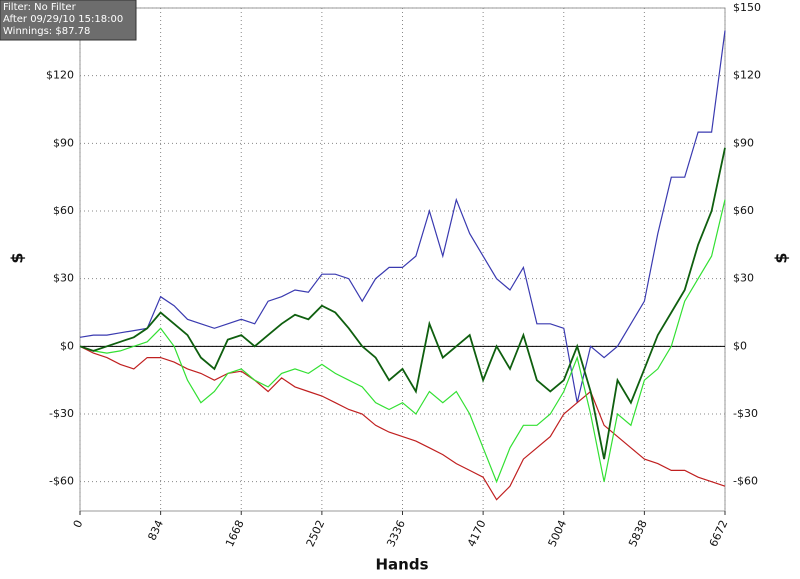  Describe the element at coordinates (743, 278) in the screenshot. I see `y2-tick-label: $30` at that location.